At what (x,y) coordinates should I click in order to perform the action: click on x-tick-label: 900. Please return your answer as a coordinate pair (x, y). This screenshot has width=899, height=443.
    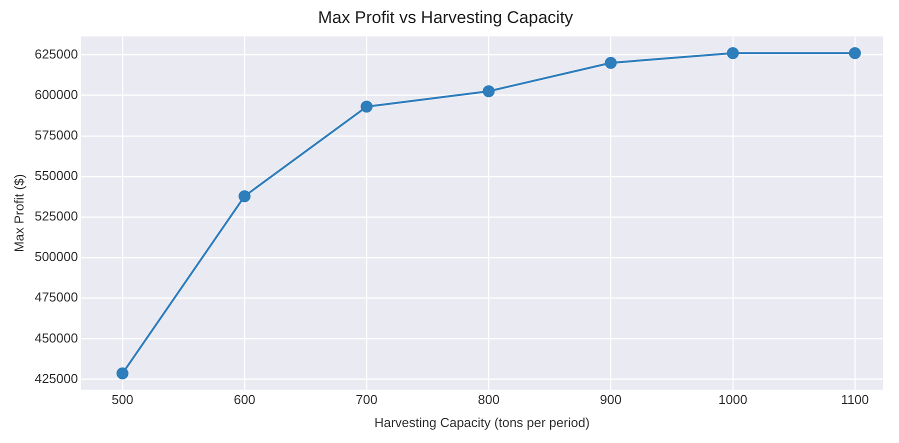
    Looking at the image, I should click on (611, 400).